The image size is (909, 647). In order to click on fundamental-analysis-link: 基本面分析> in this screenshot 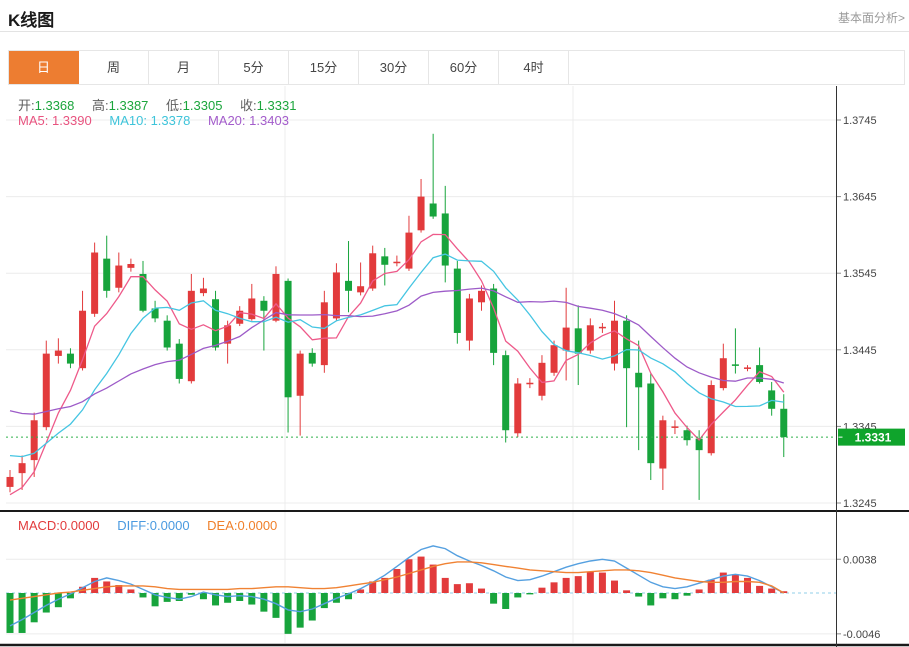, I will do `click(871, 18)`.